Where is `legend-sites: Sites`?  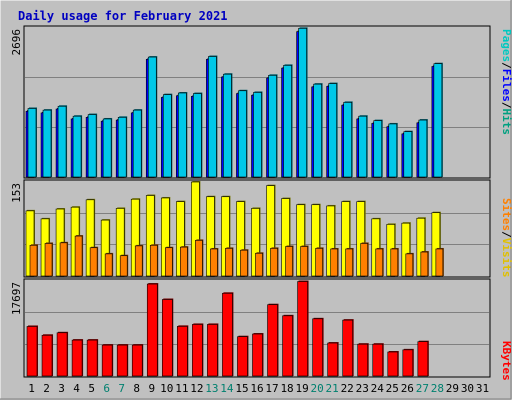
legend-sites: Sites is located at coordinates (506, 214).